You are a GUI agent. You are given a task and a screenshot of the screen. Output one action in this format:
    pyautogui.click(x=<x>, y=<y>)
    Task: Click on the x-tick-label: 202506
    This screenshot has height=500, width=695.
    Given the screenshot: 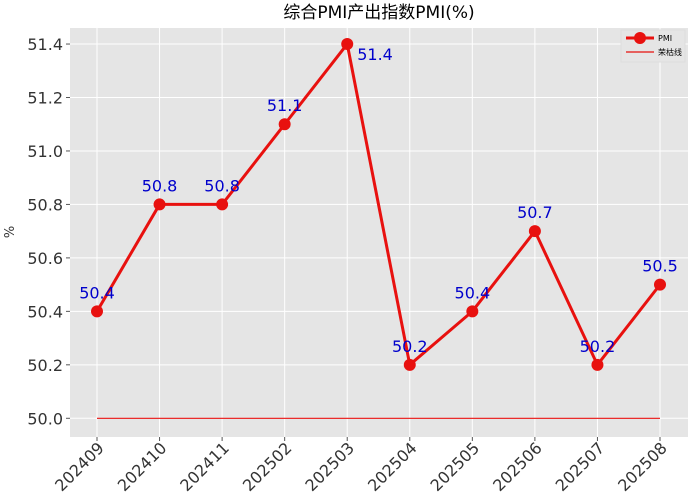 What is the action you would take?
    pyautogui.click(x=517, y=466)
    